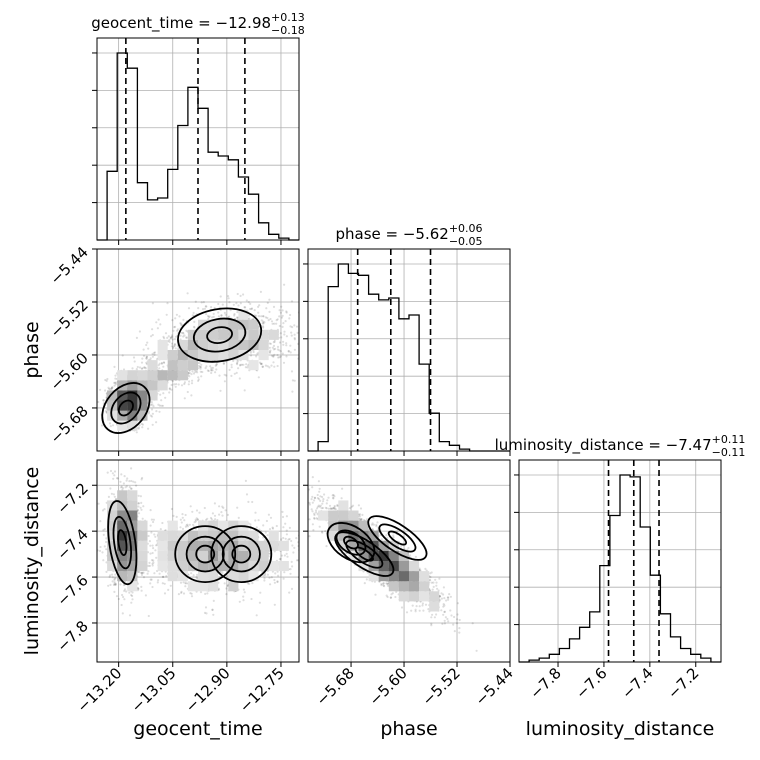 This screenshot has width=760, height=760. I want to click on axes-border, so click(198, 139).